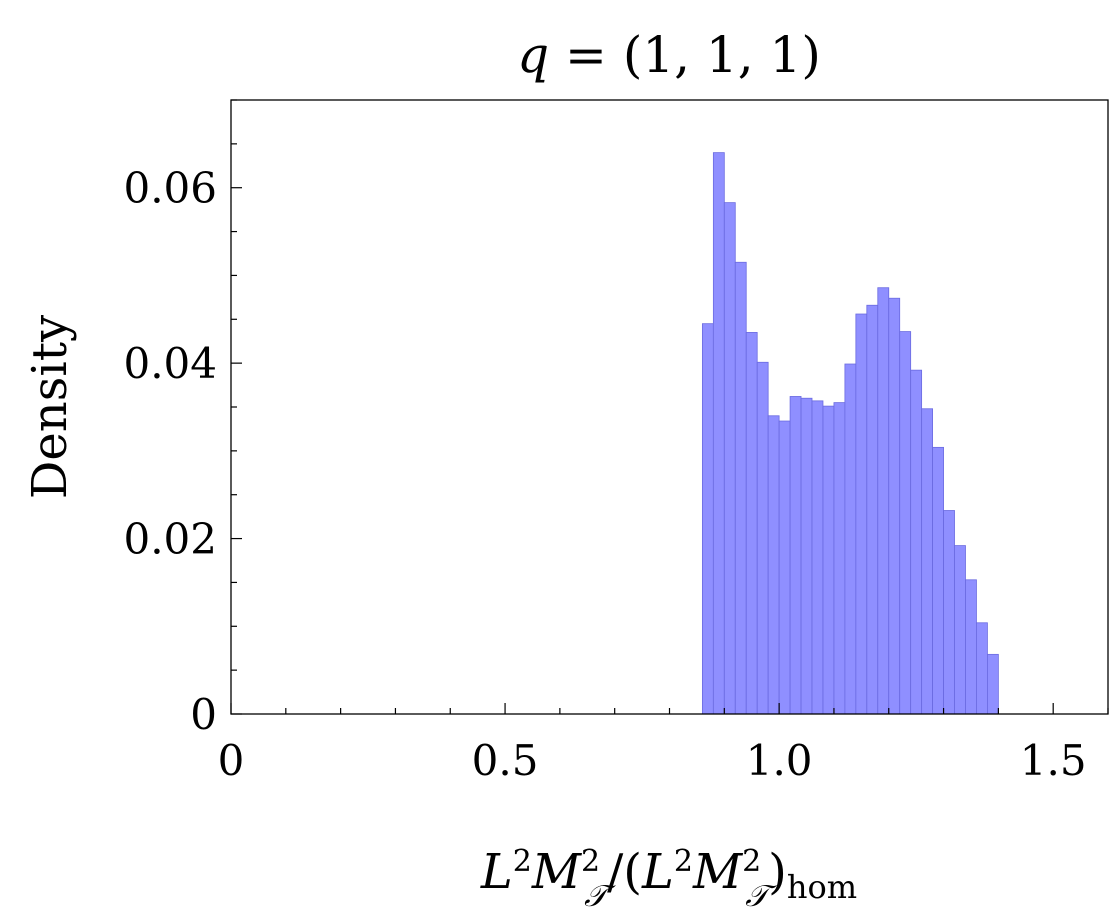 Image resolution: width=1110 pixels, height=914 pixels. I want to click on y-axis-label: Density, so click(50, 407).